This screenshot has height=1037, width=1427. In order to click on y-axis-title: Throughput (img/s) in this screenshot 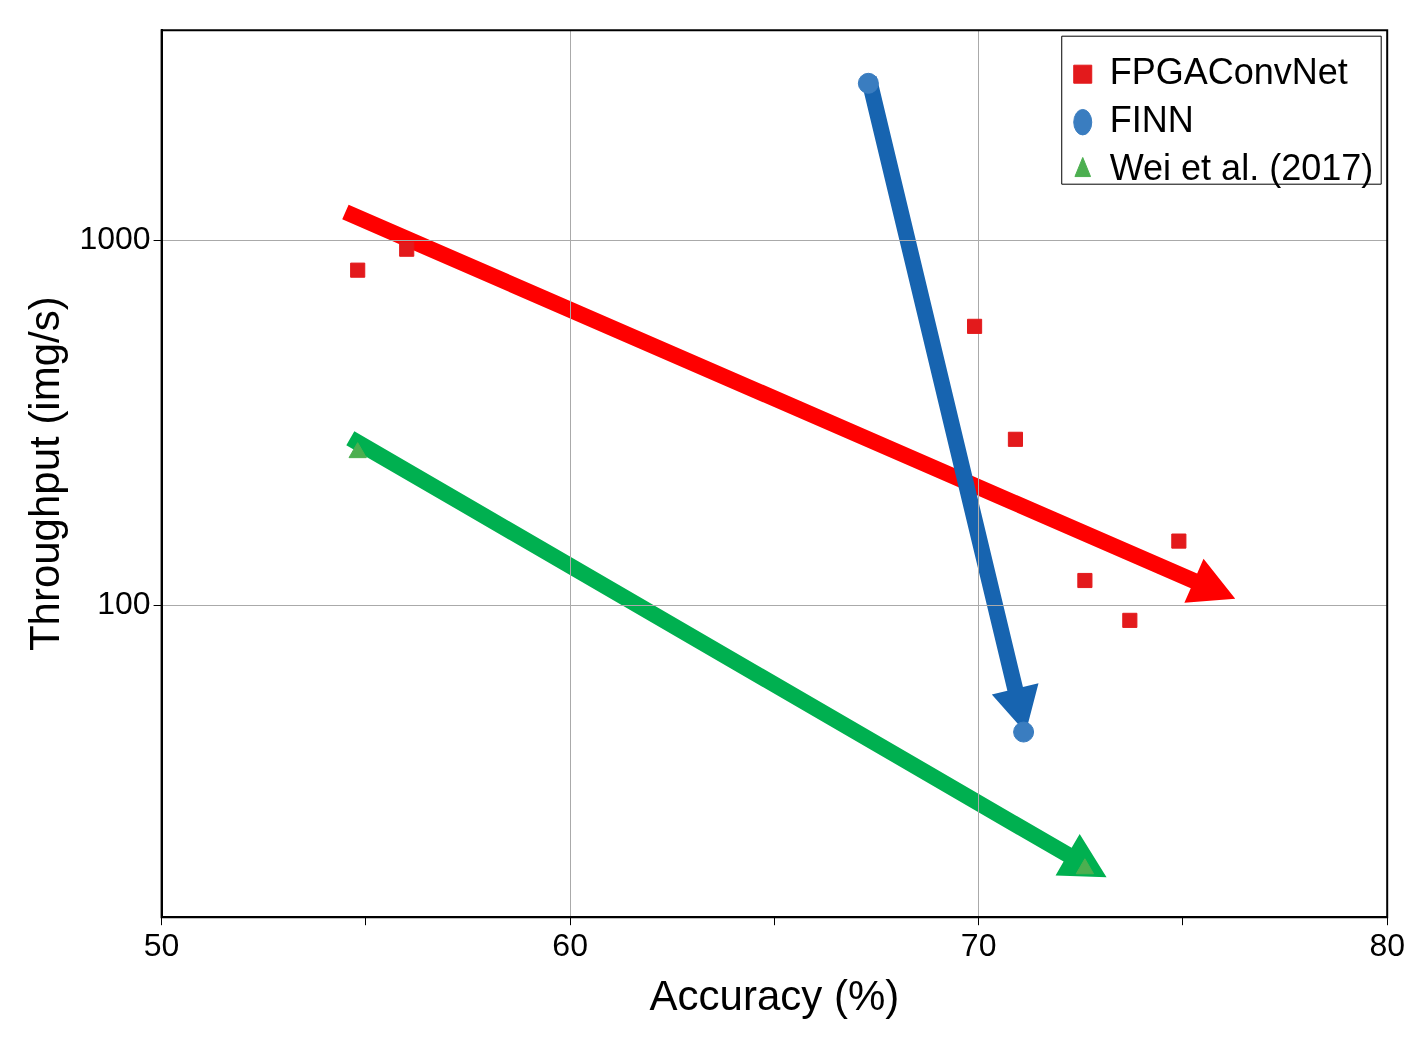, I will do `click(44, 474)`.